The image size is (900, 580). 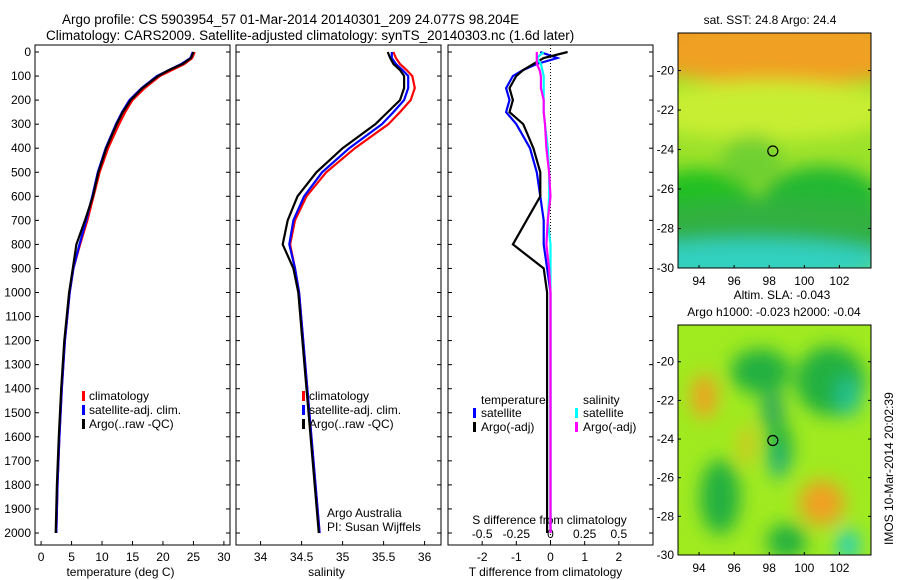 What do you see at coordinates (17, 533) in the screenshot?
I see `y-tick-label: 2000` at bounding box center [17, 533].